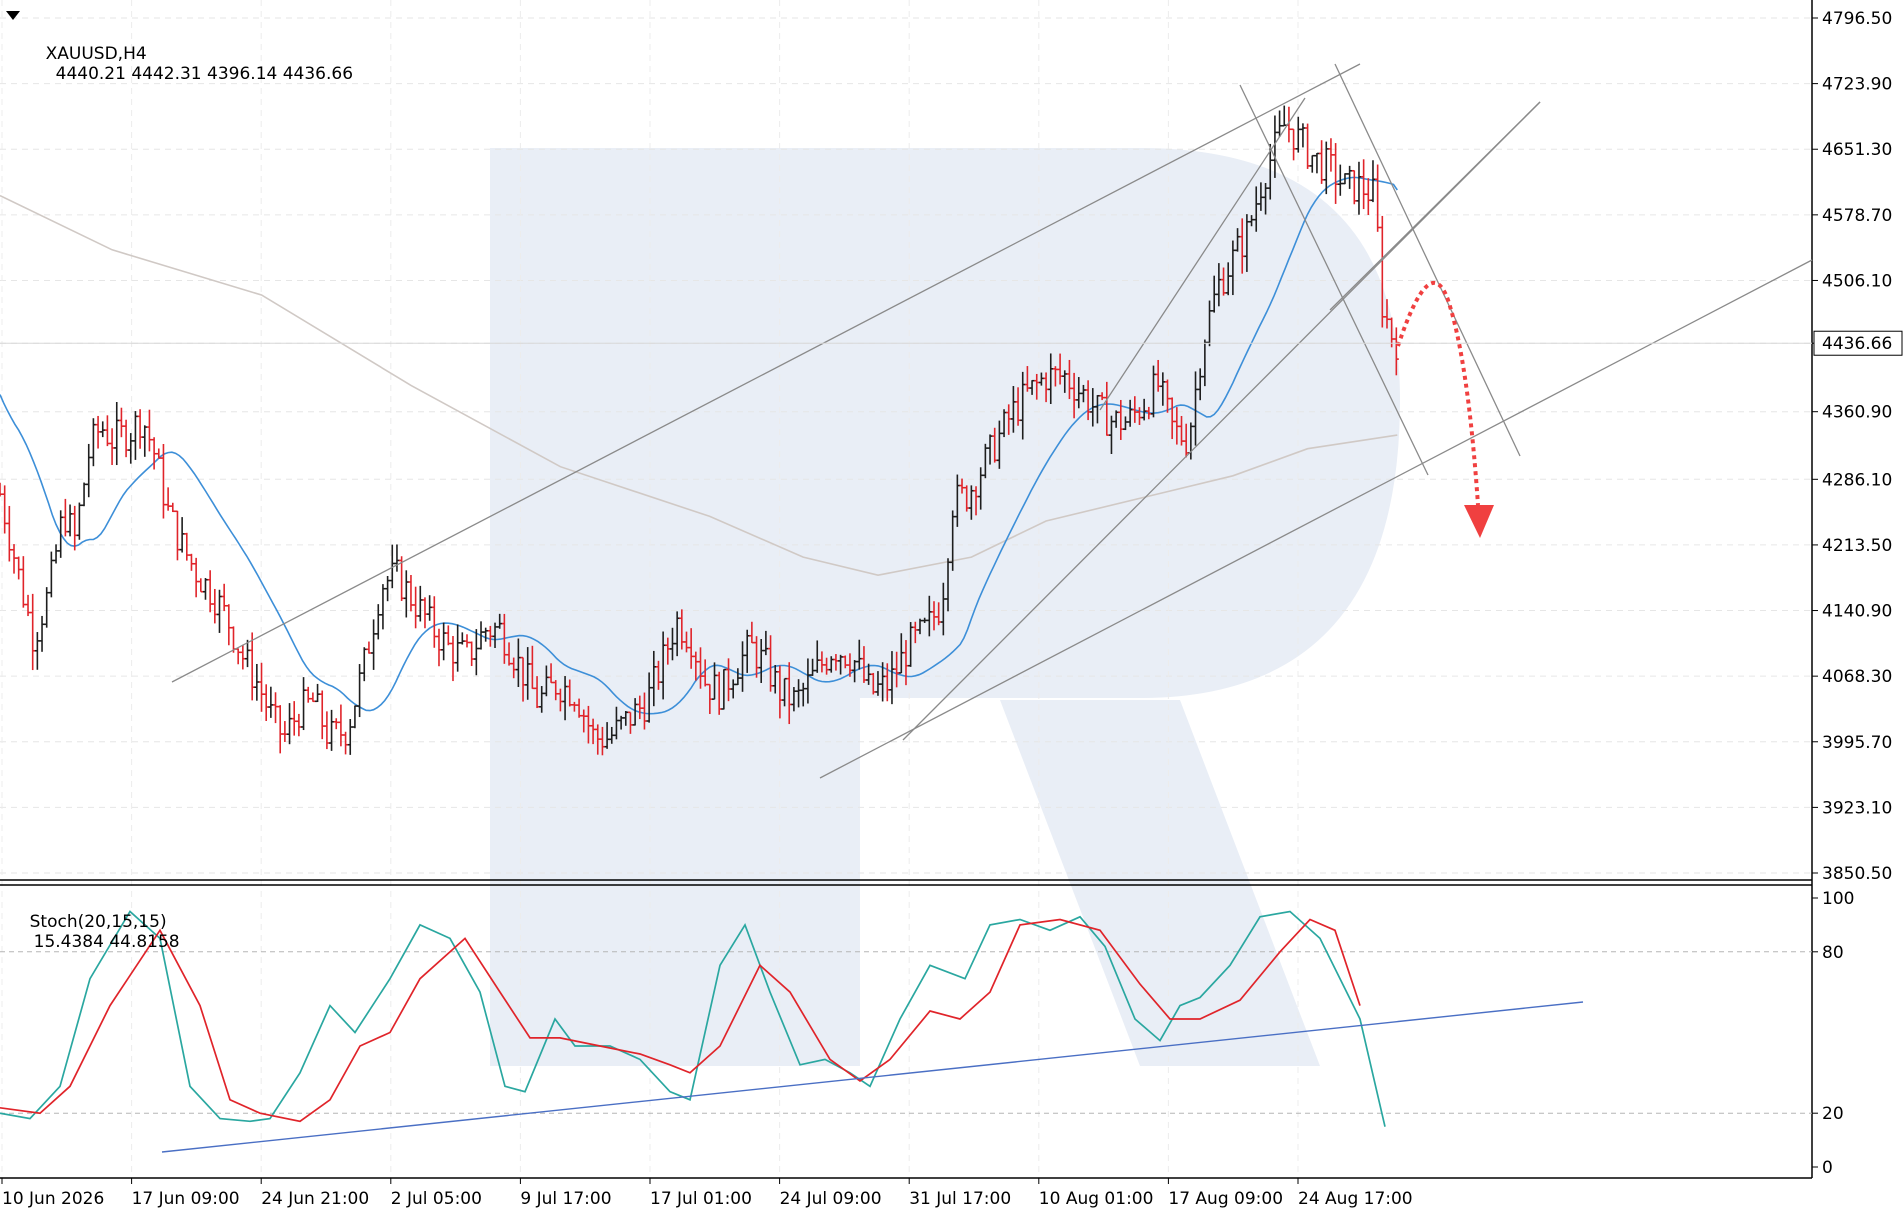 The image size is (1904, 1220). What do you see at coordinates (96, 54) in the screenshot?
I see `symbol-label: XAUUSD,H4` at bounding box center [96, 54].